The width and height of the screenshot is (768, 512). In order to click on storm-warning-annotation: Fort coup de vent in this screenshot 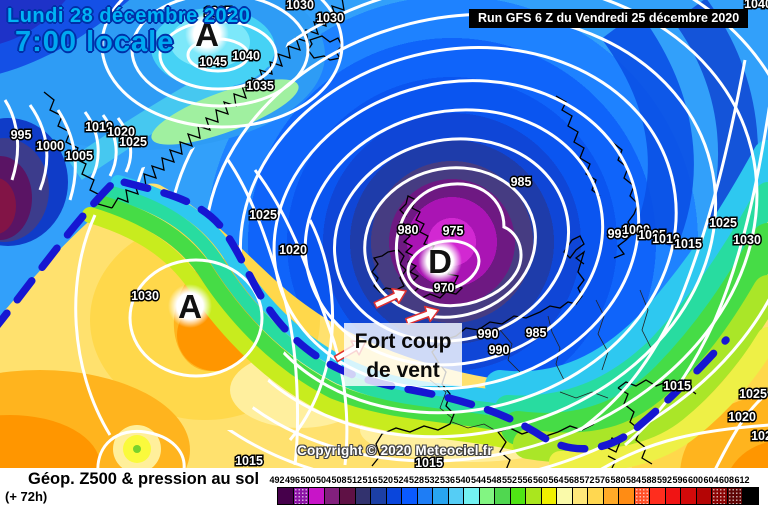, I will do `click(403, 354)`.